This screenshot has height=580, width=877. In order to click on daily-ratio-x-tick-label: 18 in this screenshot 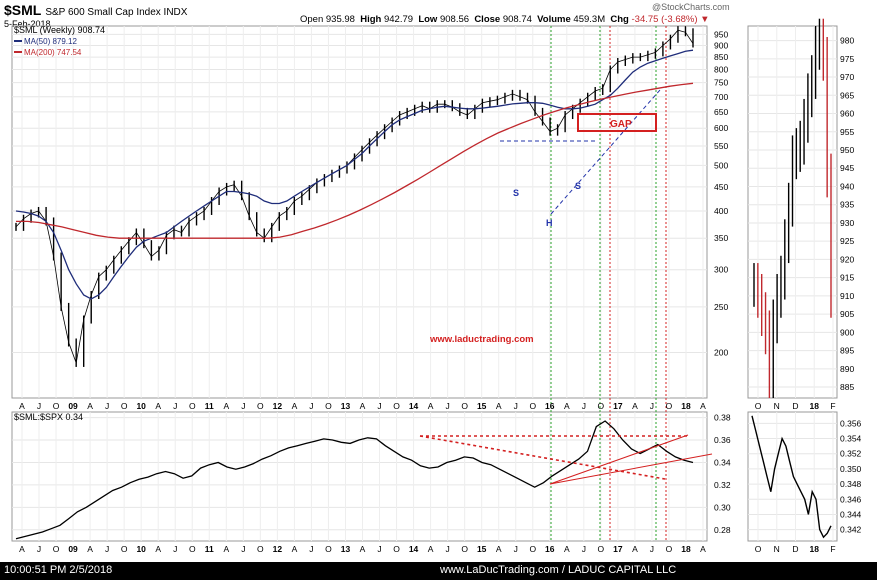, I will do `click(815, 549)`.